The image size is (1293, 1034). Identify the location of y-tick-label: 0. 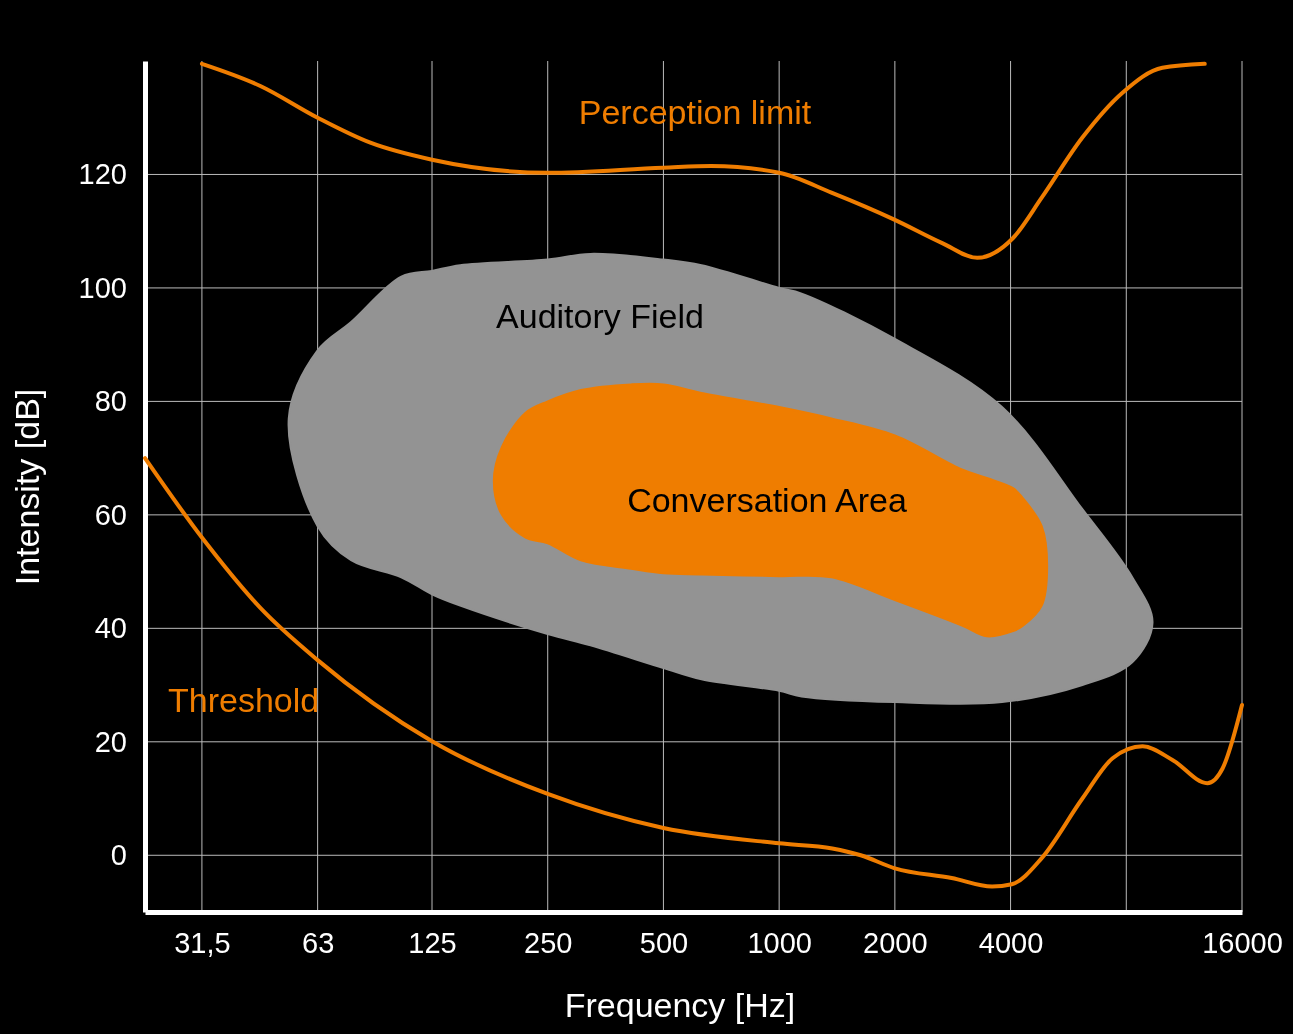
(118, 855).